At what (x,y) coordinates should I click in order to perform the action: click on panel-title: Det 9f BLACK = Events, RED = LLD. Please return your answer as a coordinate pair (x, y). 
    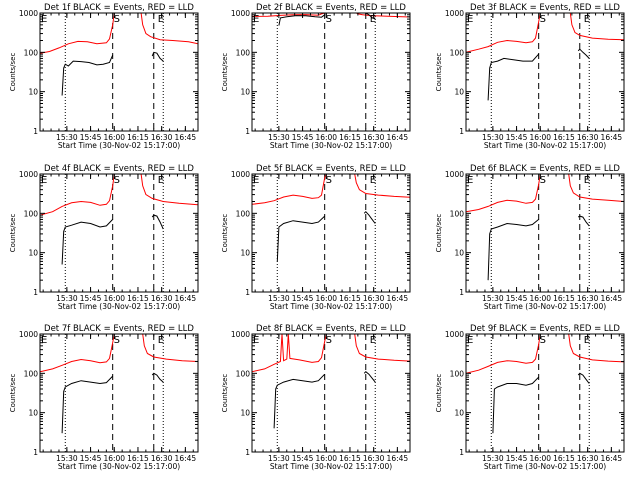
    Looking at the image, I should click on (545, 329).